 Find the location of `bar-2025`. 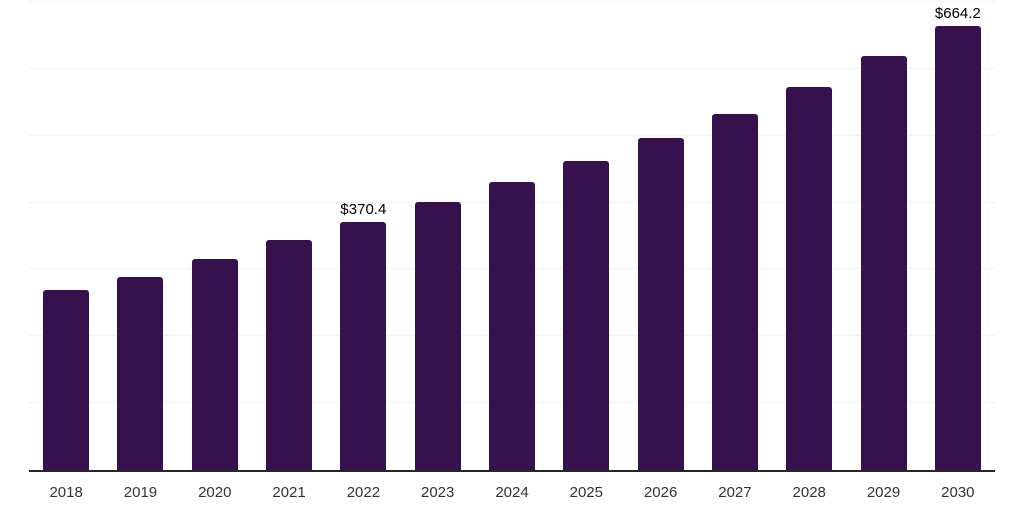

bar-2025 is located at coordinates (586, 315).